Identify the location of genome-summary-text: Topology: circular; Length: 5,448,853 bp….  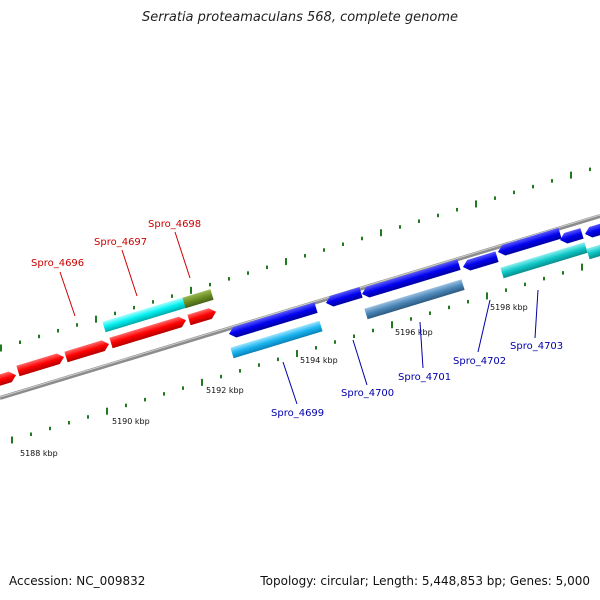
(425, 581).